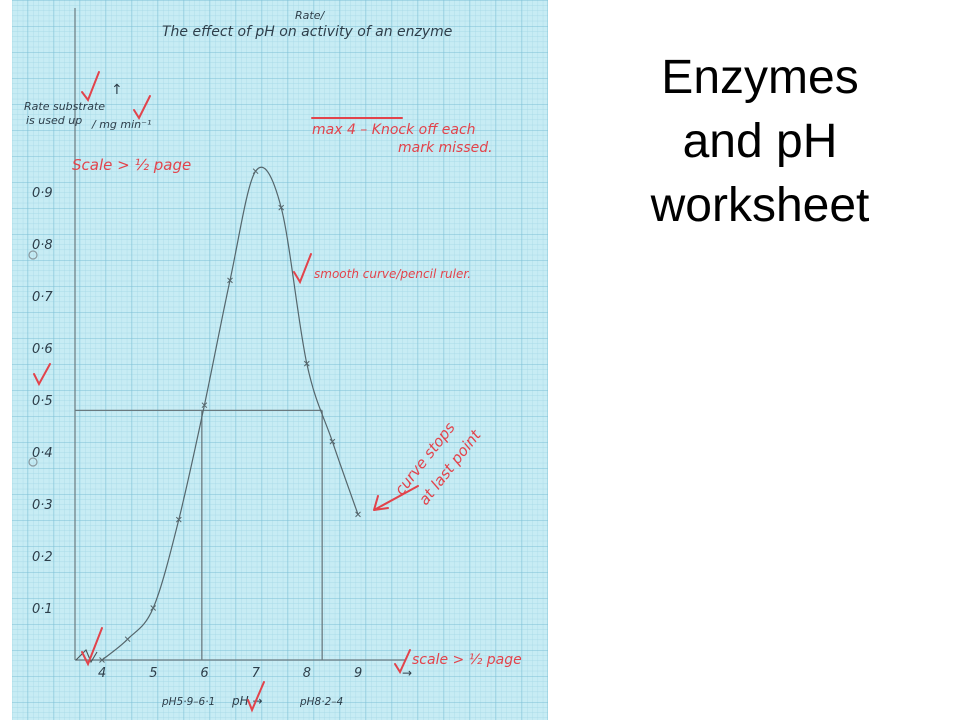 The image size is (960, 720). What do you see at coordinates (445, 148) in the screenshot?
I see `annotation-max4-line2: mark missed.` at bounding box center [445, 148].